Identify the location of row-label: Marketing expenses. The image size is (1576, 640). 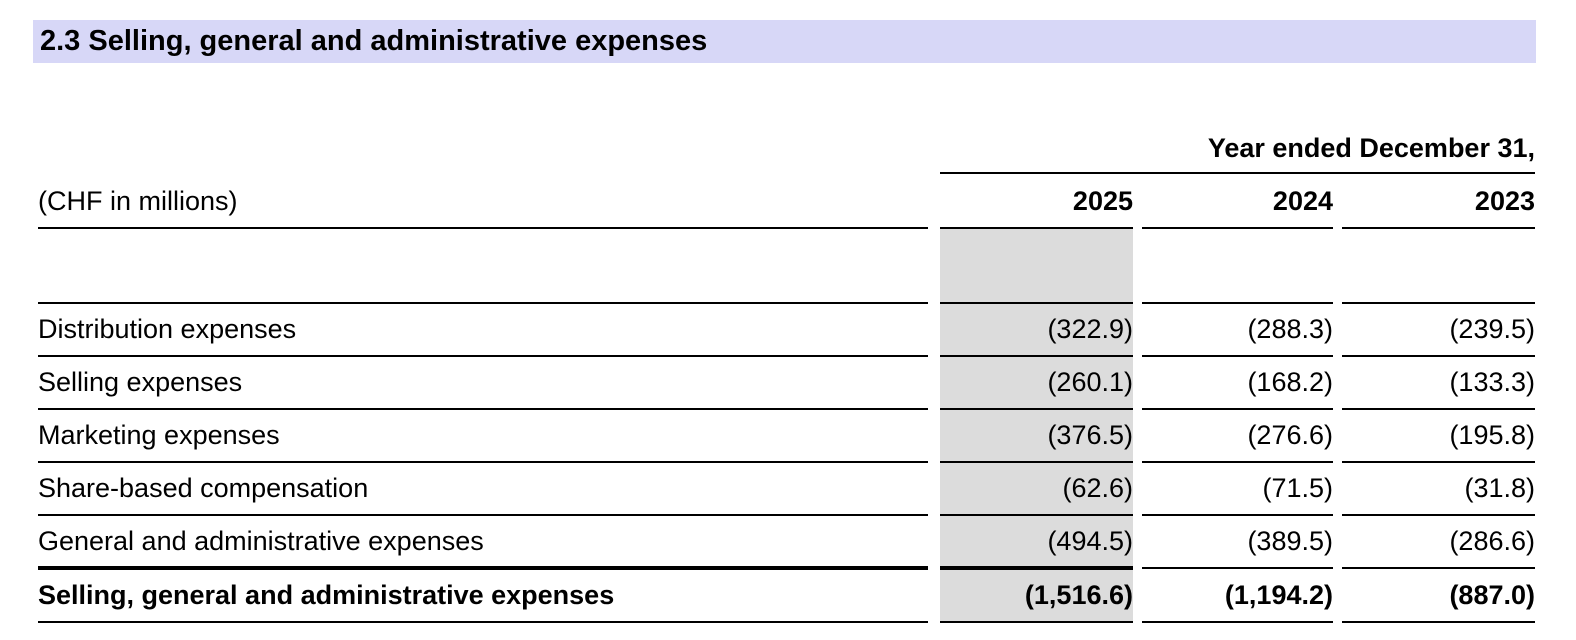
(483, 436).